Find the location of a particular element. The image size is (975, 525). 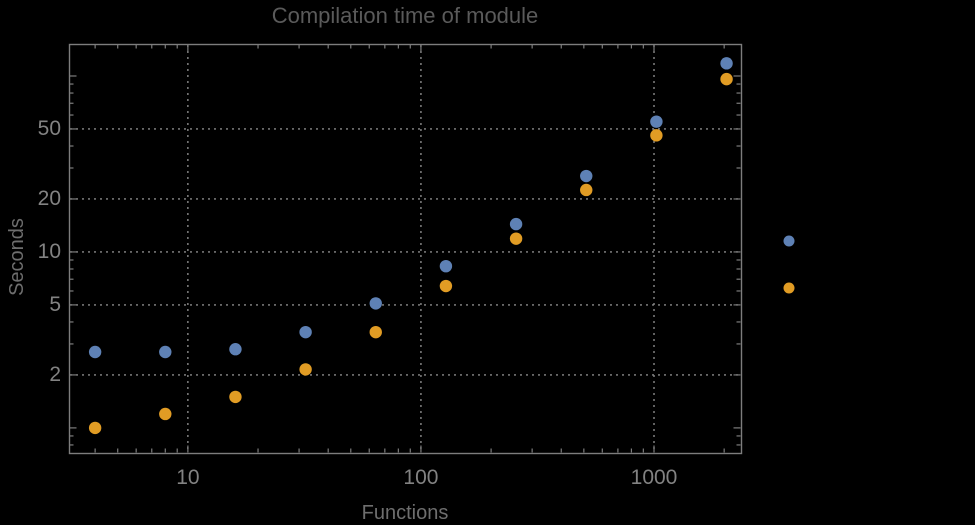

y-tick-label: 50 is located at coordinates (49, 128).